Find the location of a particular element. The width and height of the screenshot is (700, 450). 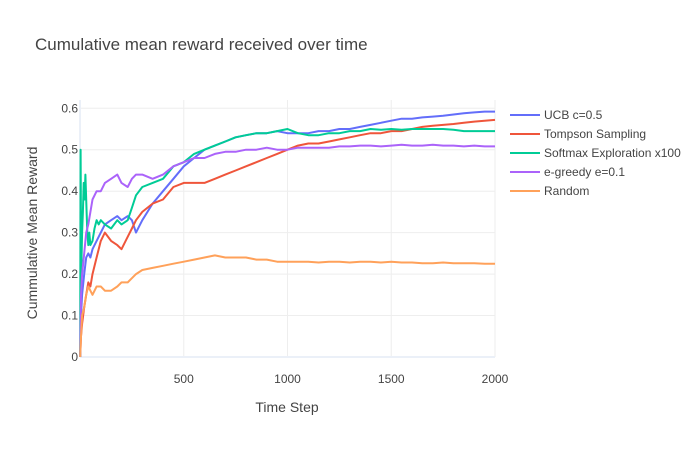

y-tick-label: 0.2 is located at coordinates (69, 274).